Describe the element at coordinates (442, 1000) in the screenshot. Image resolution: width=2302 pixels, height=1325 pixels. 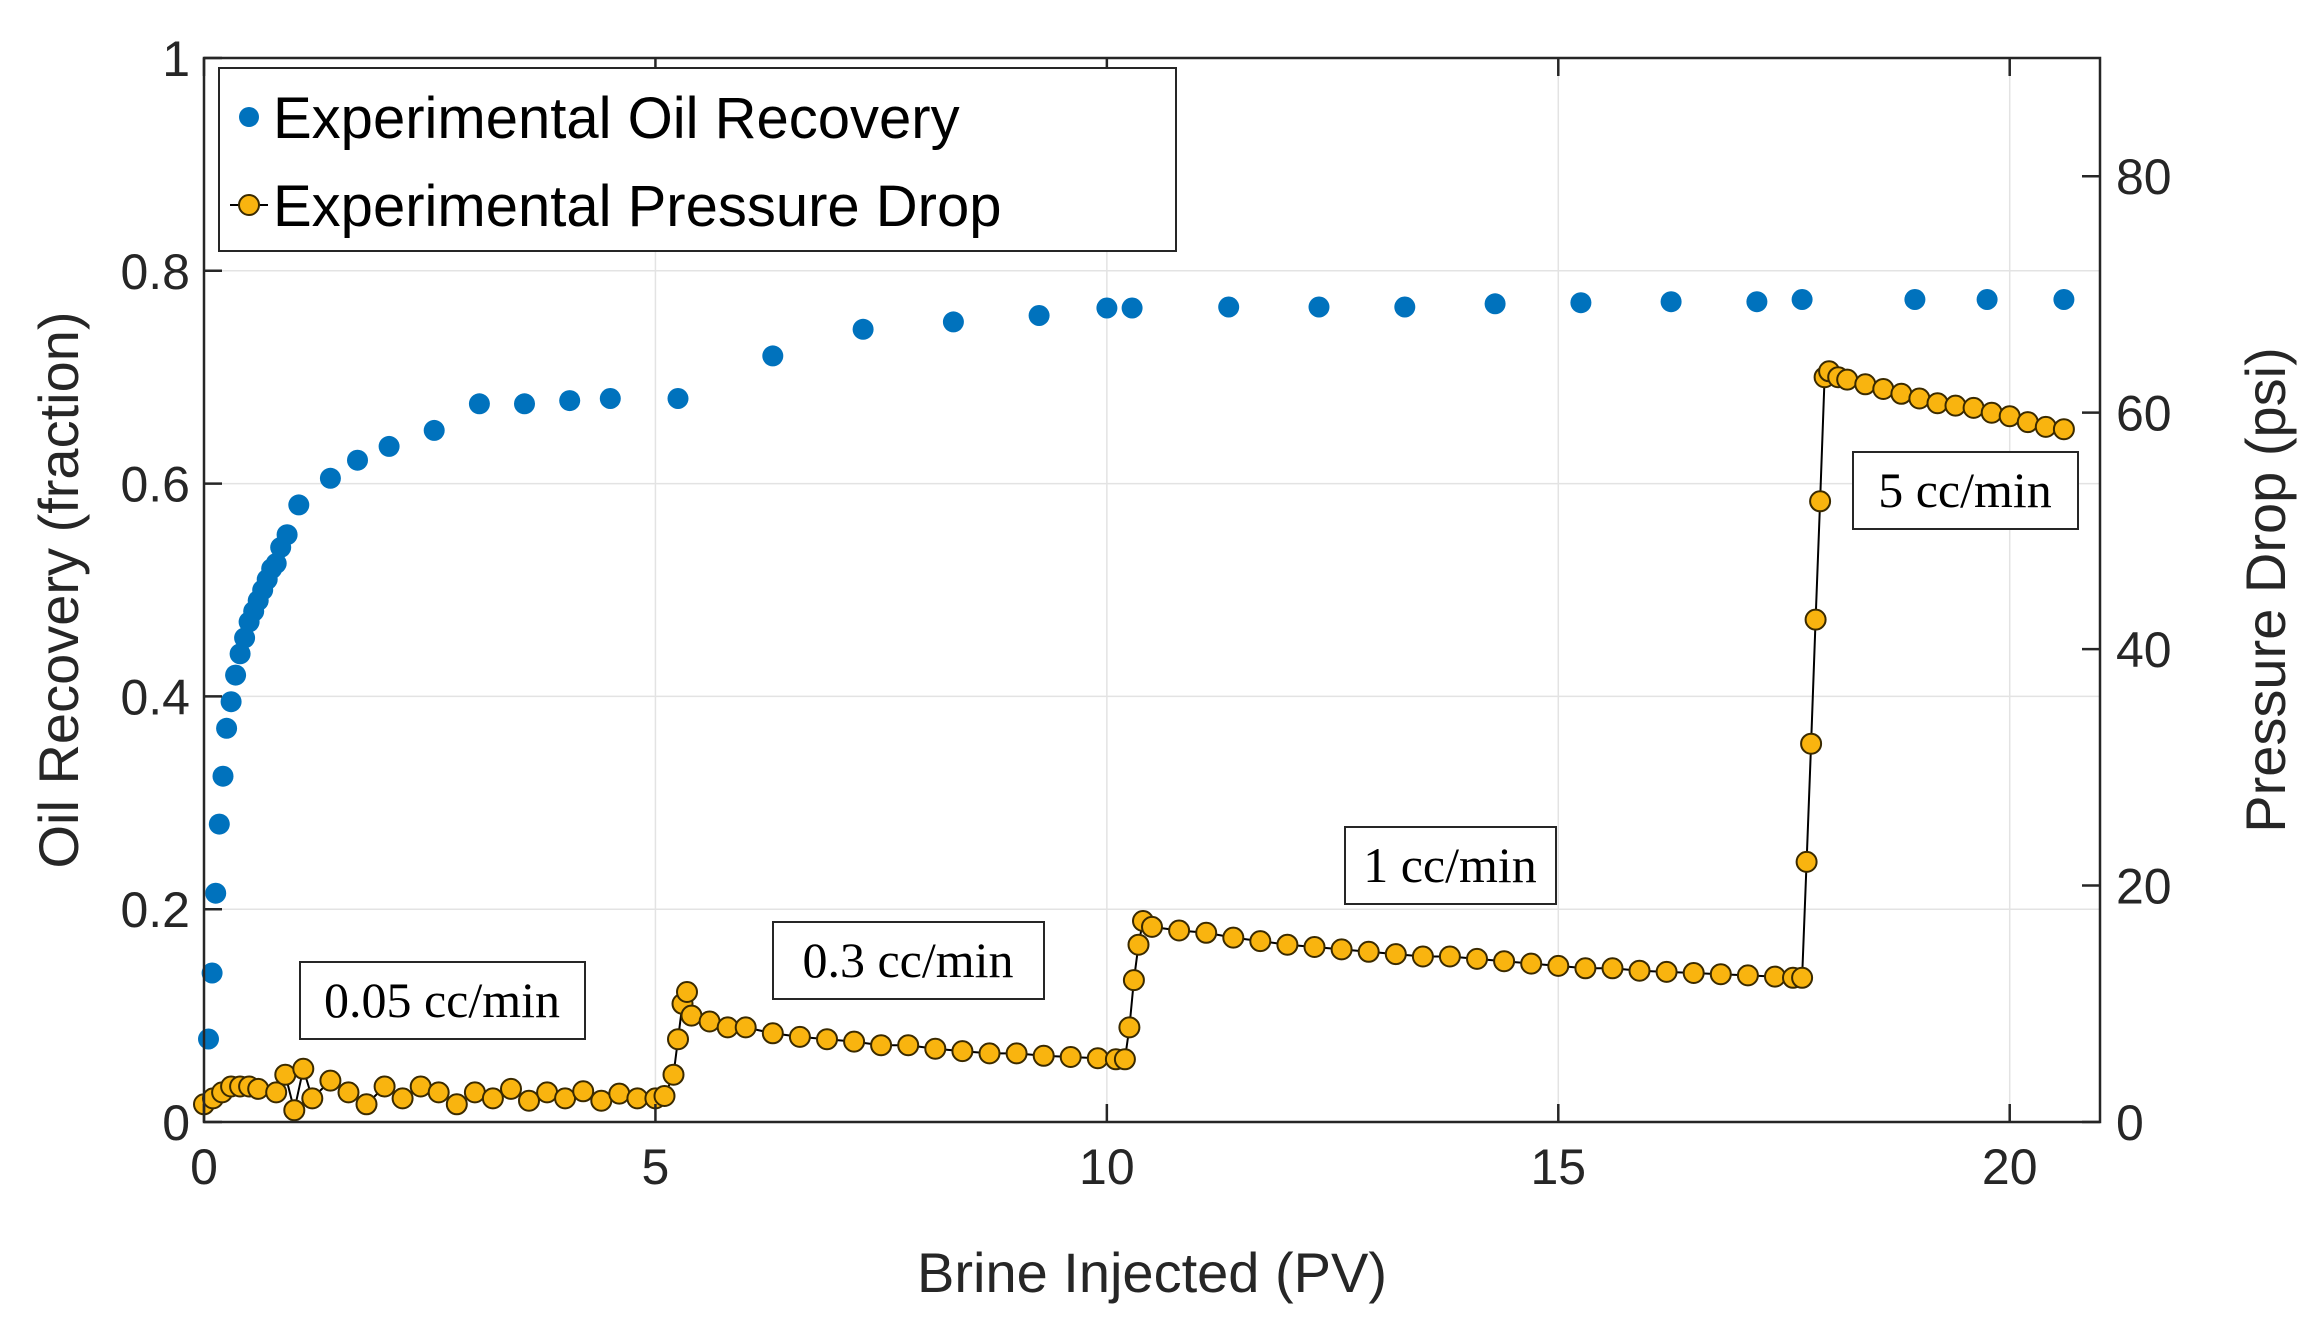
I see `annotation-0: 0.05 cc/min` at that location.